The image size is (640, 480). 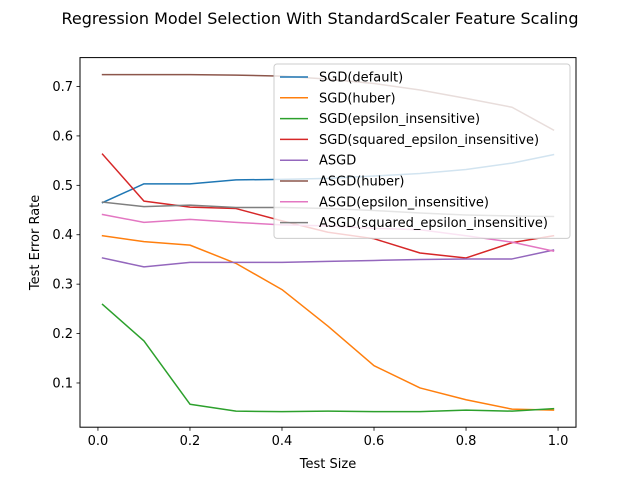 What do you see at coordinates (361, 182) in the screenshot?
I see `legend-label-5: ASGD(huber)` at bounding box center [361, 182].